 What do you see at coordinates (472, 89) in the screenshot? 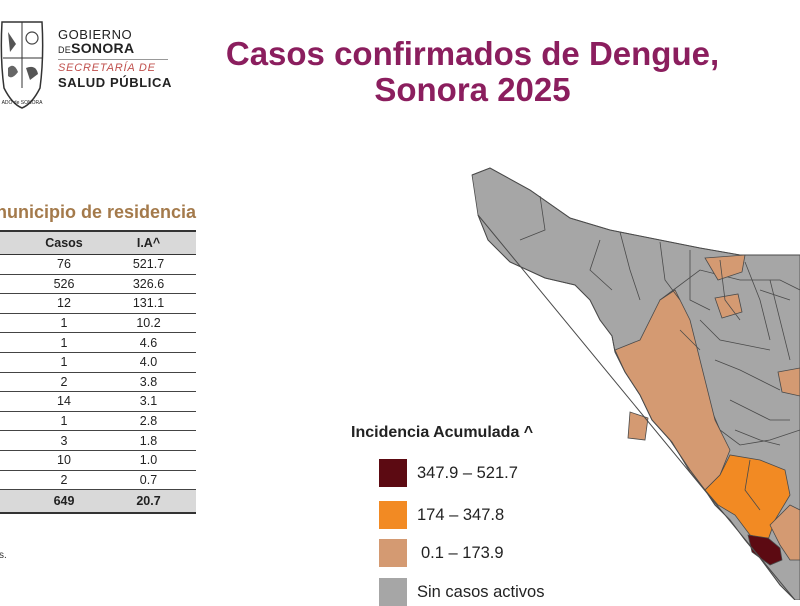
I see `title-line2: Sonora 2025` at bounding box center [472, 89].